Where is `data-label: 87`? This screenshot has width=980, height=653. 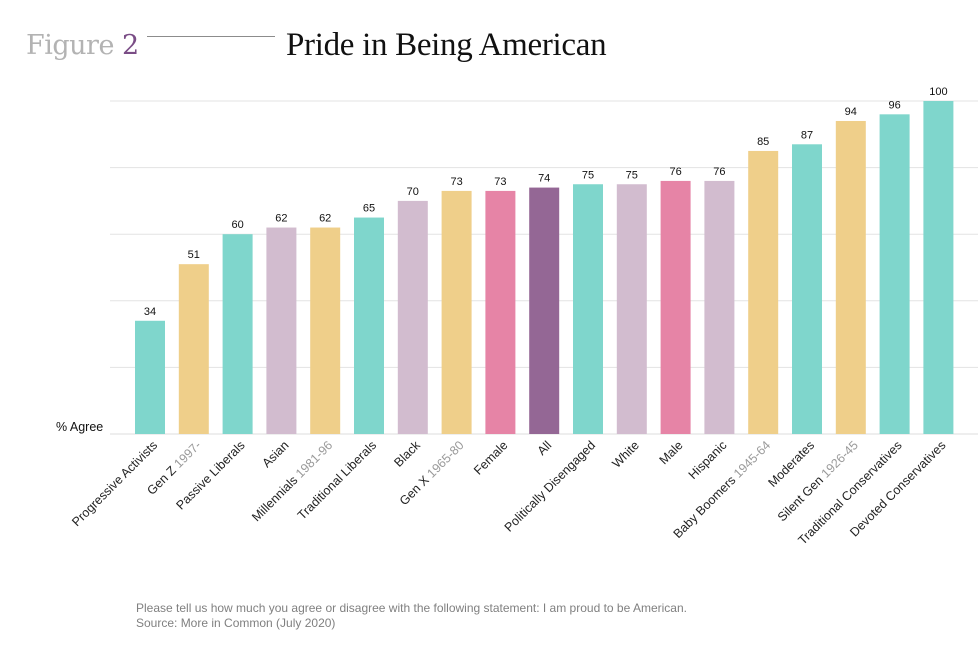
data-label: 87 is located at coordinates (807, 135).